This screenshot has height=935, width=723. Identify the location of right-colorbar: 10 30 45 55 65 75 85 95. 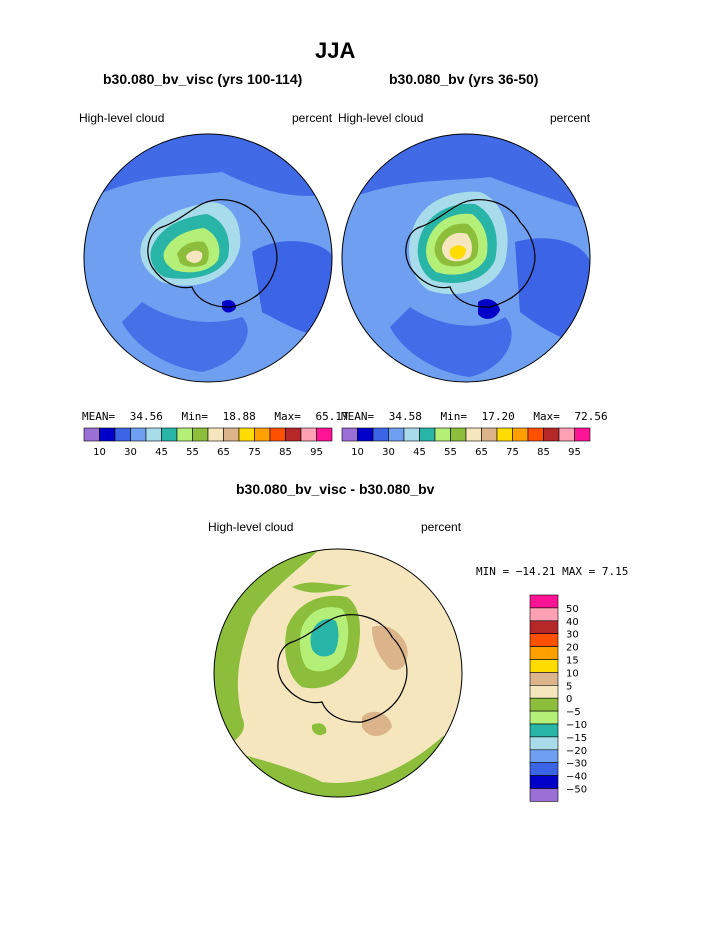
(466, 442).